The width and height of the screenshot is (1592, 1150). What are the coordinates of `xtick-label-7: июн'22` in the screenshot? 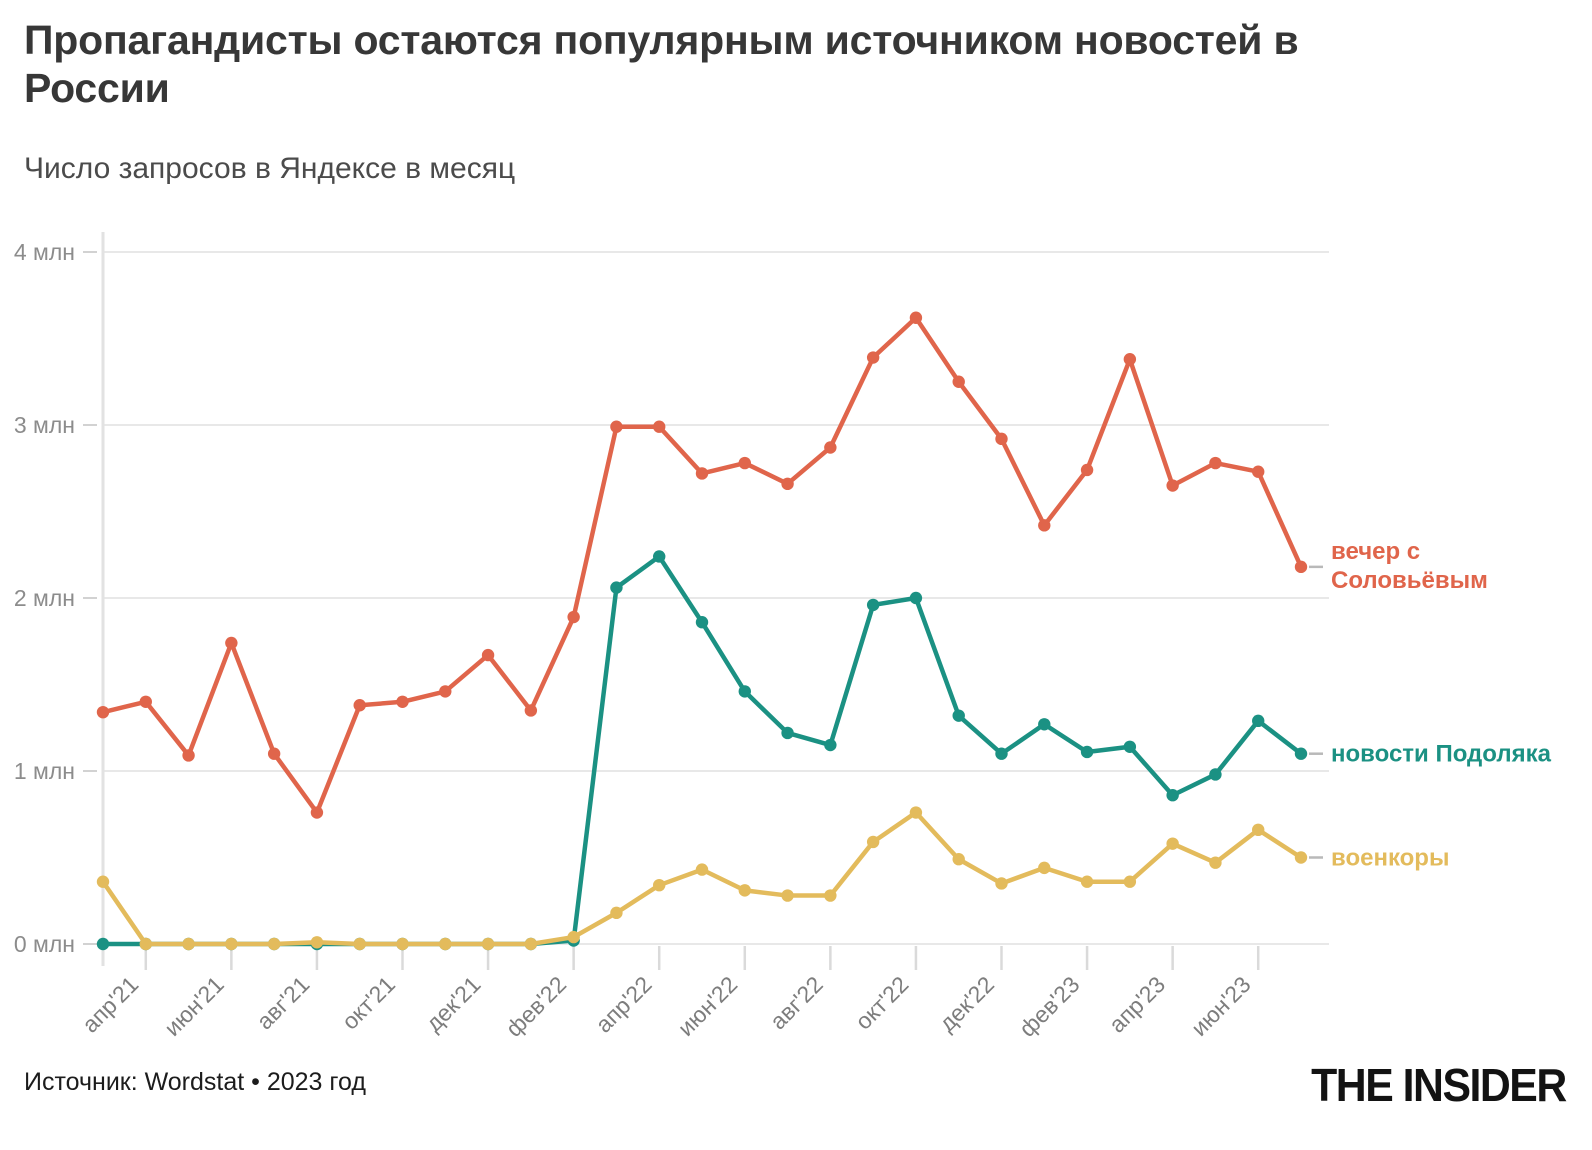 It's located at (707, 1006).